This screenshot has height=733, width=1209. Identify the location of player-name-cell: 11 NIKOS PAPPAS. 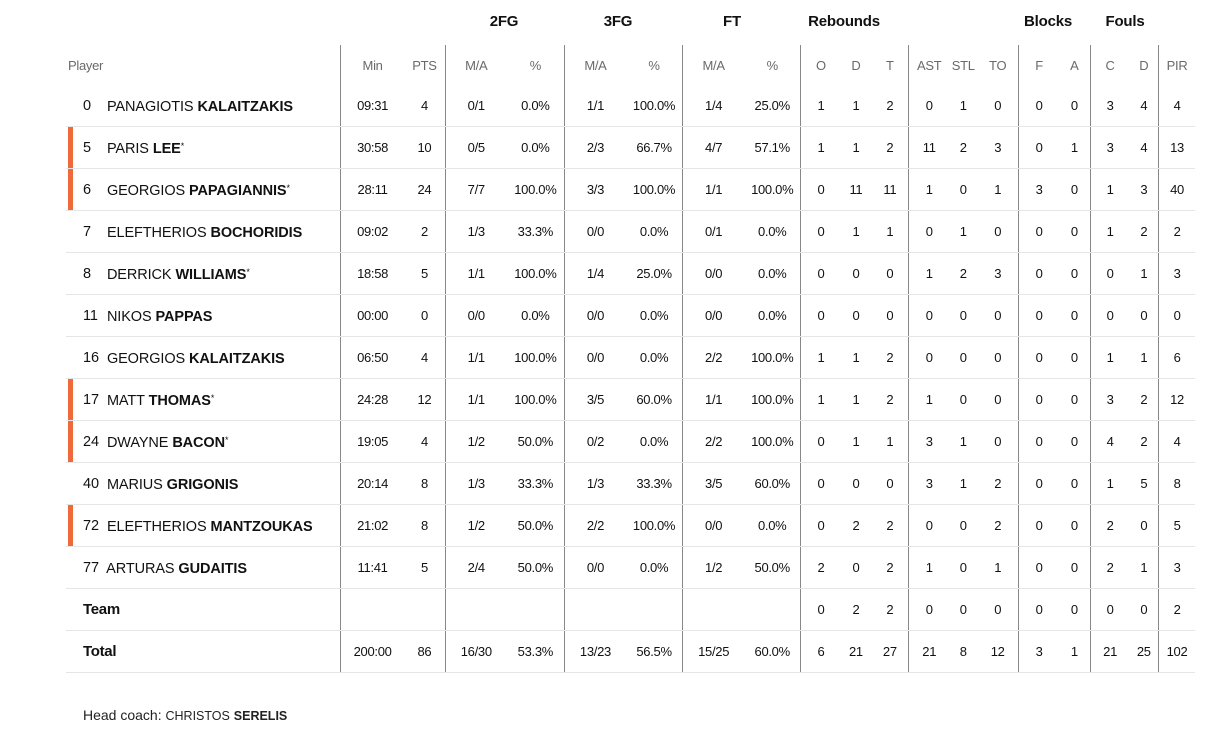
(203, 315).